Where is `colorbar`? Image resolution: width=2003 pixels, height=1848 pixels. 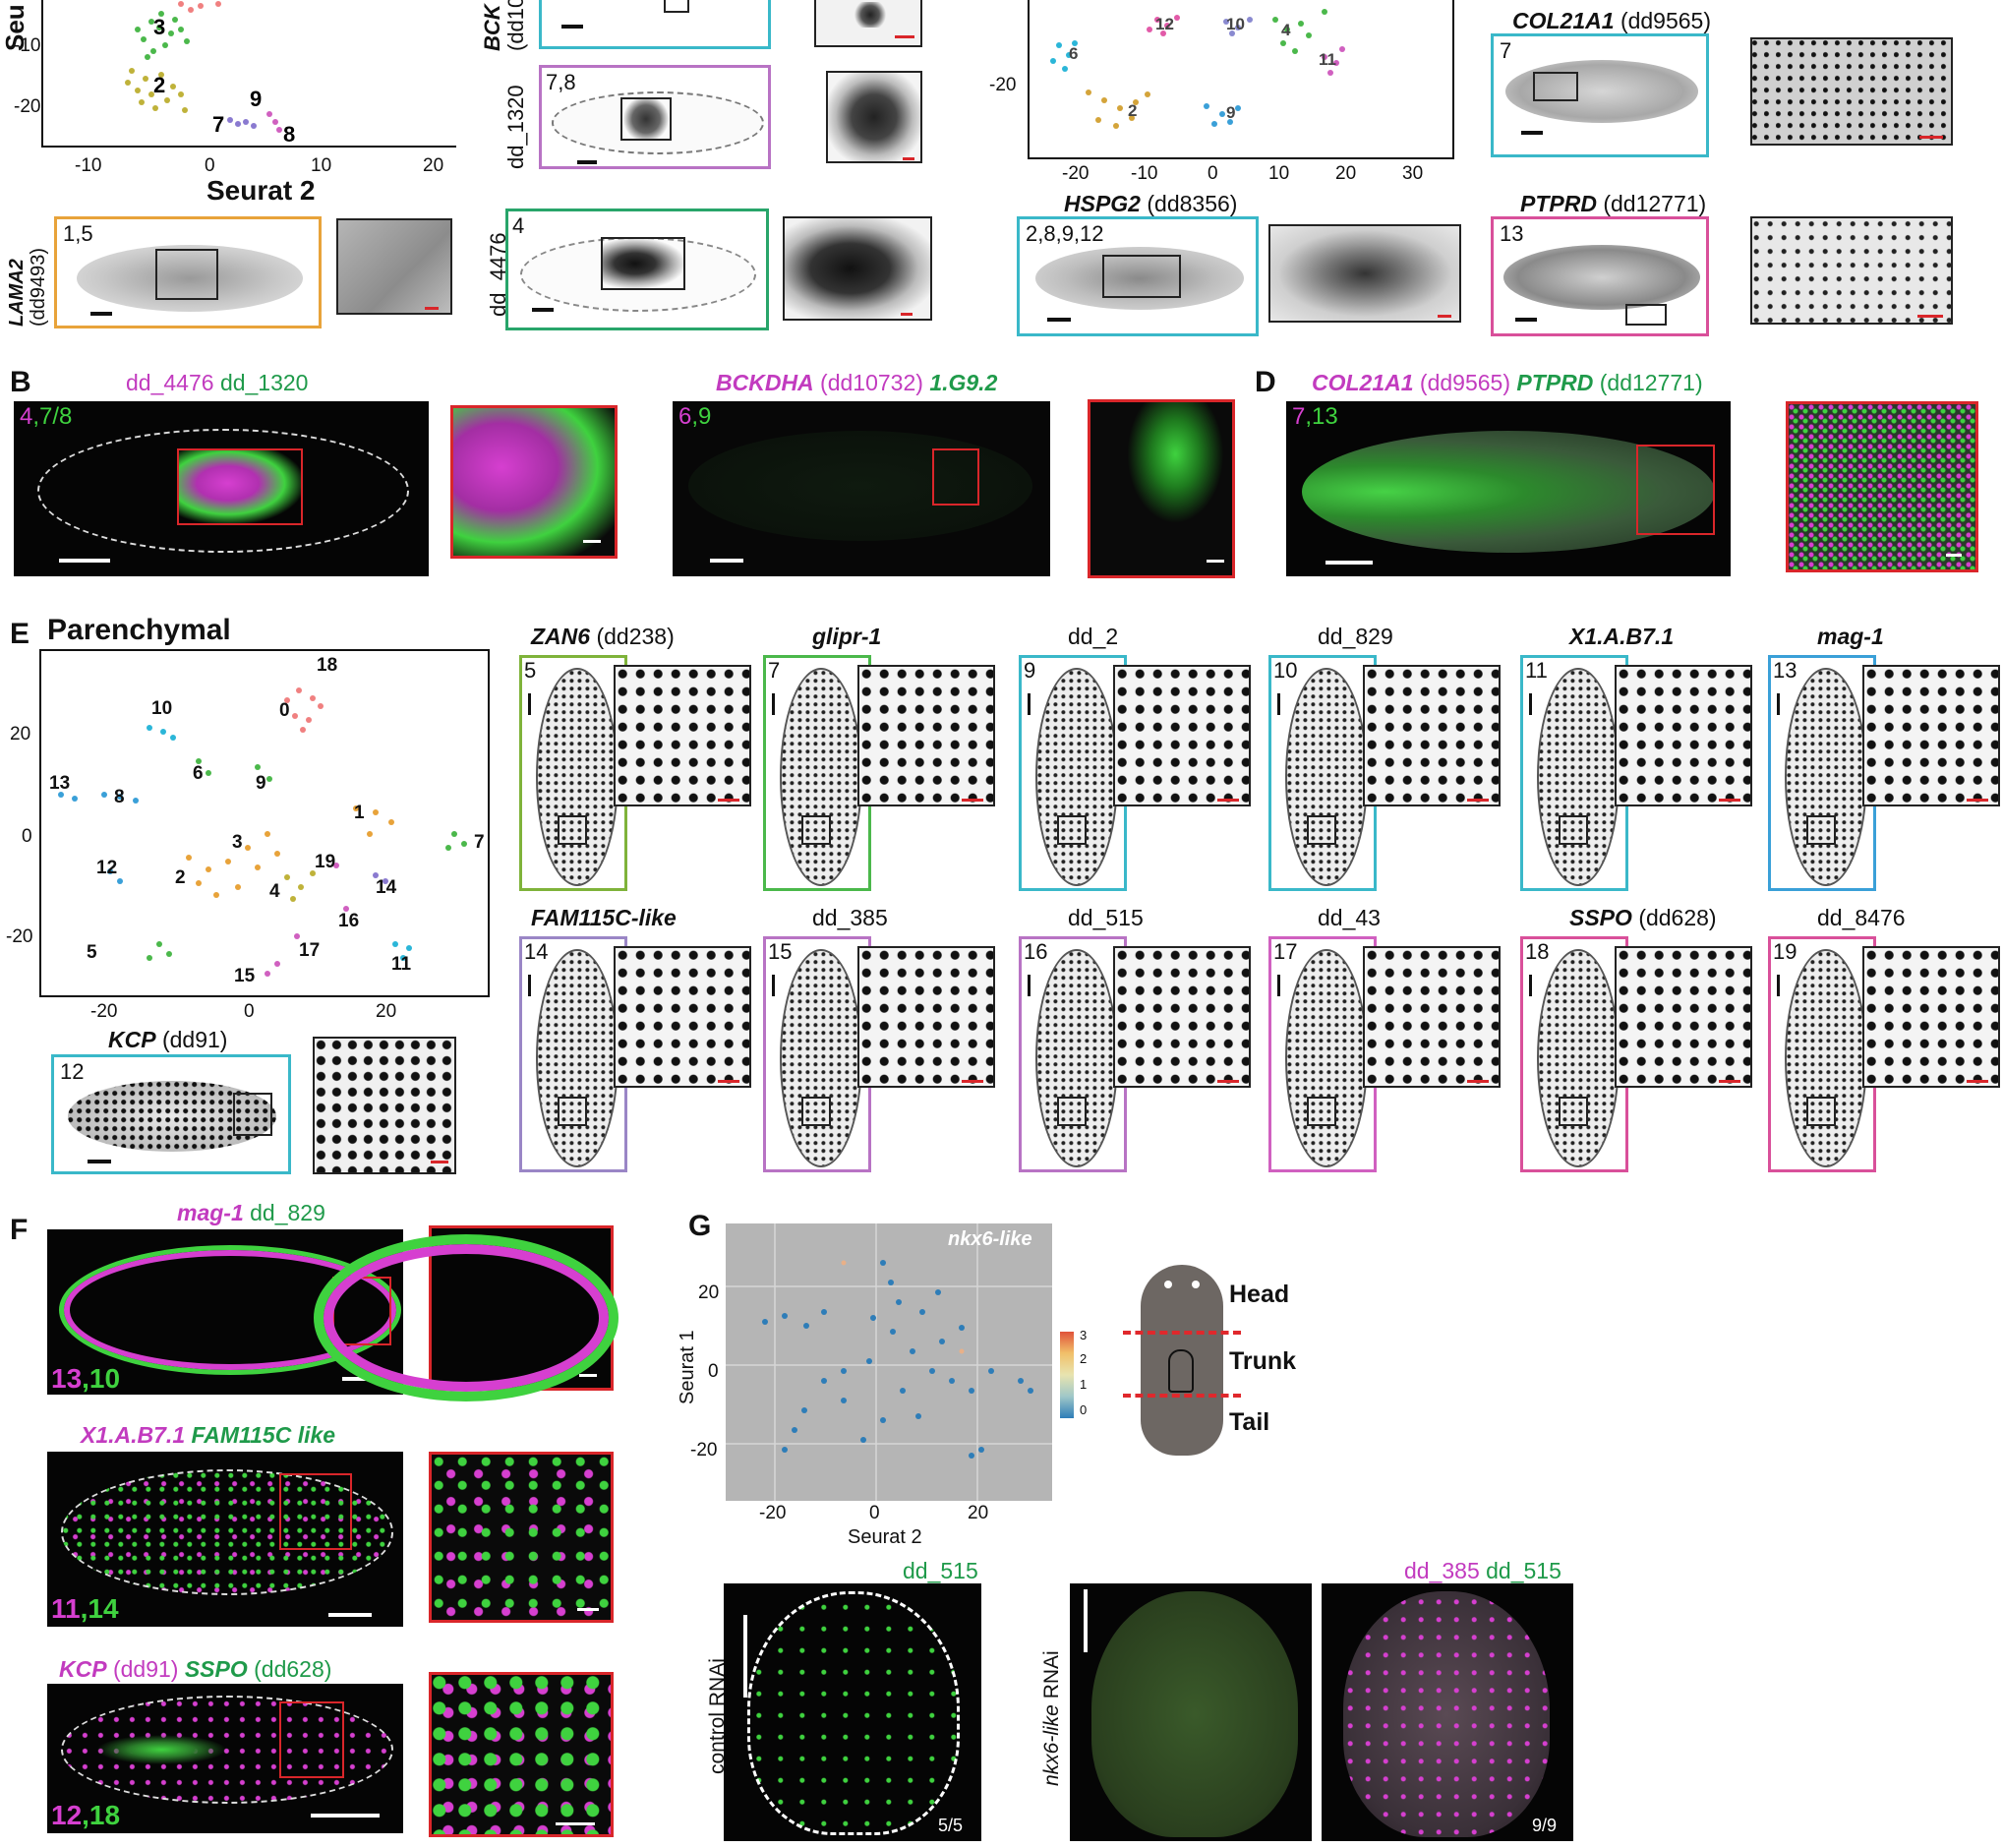
colorbar is located at coordinates (1067, 1375).